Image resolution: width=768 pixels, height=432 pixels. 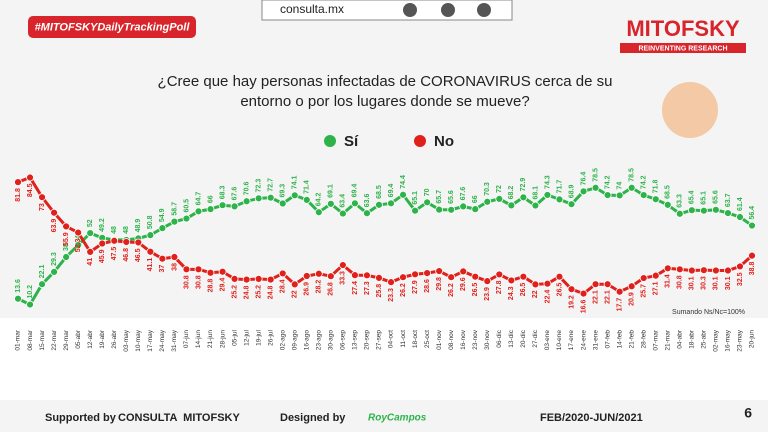 What do you see at coordinates (511, 193) in the screenshot?
I see `value-label: 68.2` at bounding box center [511, 193].